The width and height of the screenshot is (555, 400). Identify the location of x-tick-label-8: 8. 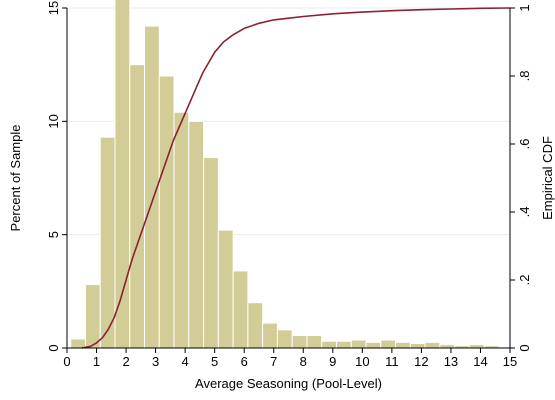
(303, 361).